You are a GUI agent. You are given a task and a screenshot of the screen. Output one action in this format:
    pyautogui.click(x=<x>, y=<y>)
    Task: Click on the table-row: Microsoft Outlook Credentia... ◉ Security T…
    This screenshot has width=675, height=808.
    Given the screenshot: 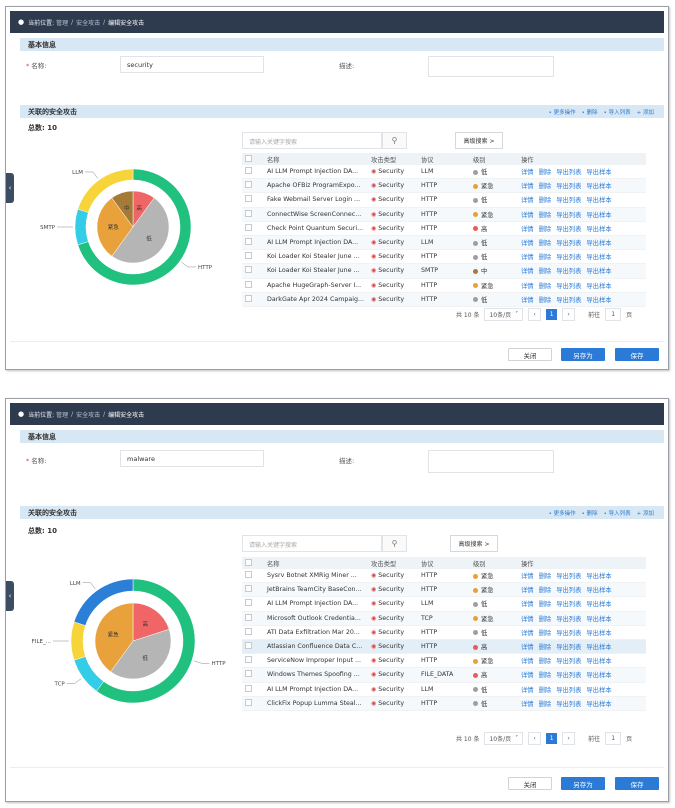 What is the action you would take?
    pyautogui.click(x=444, y=618)
    